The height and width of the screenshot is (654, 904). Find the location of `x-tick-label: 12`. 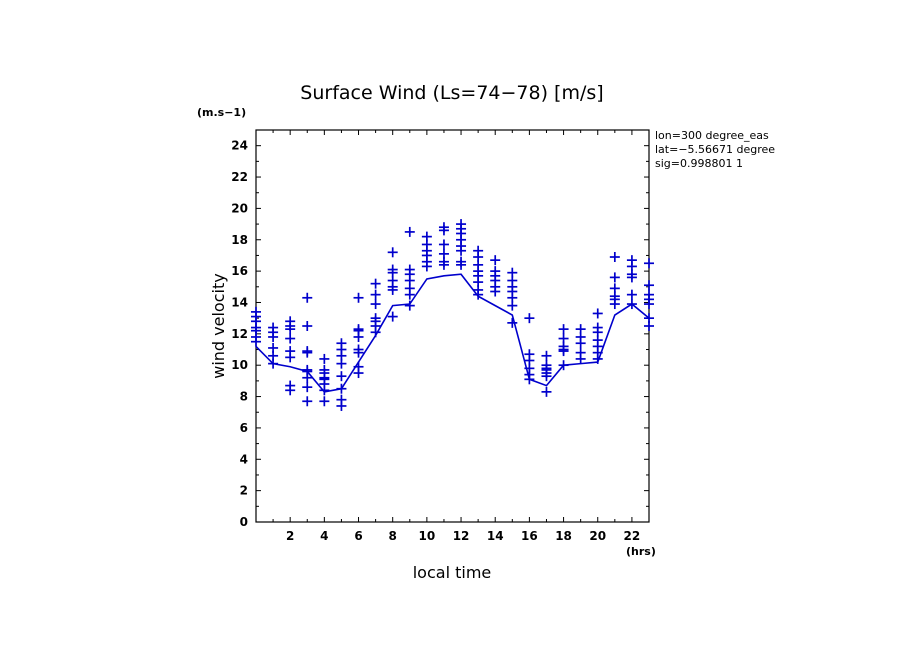

x-tick-label: 12 is located at coordinates (461, 536).